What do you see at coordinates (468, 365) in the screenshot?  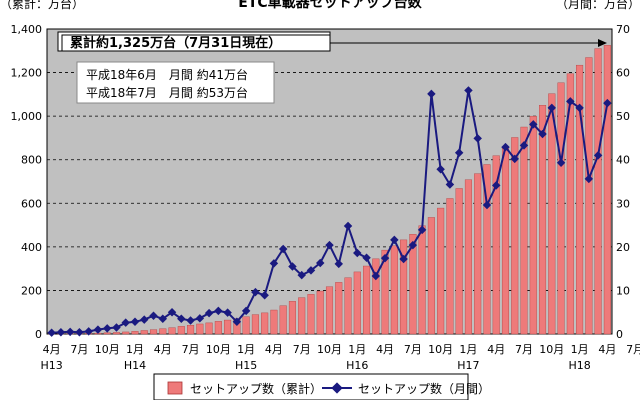 I see `x-year-label: H17` at bounding box center [468, 365].